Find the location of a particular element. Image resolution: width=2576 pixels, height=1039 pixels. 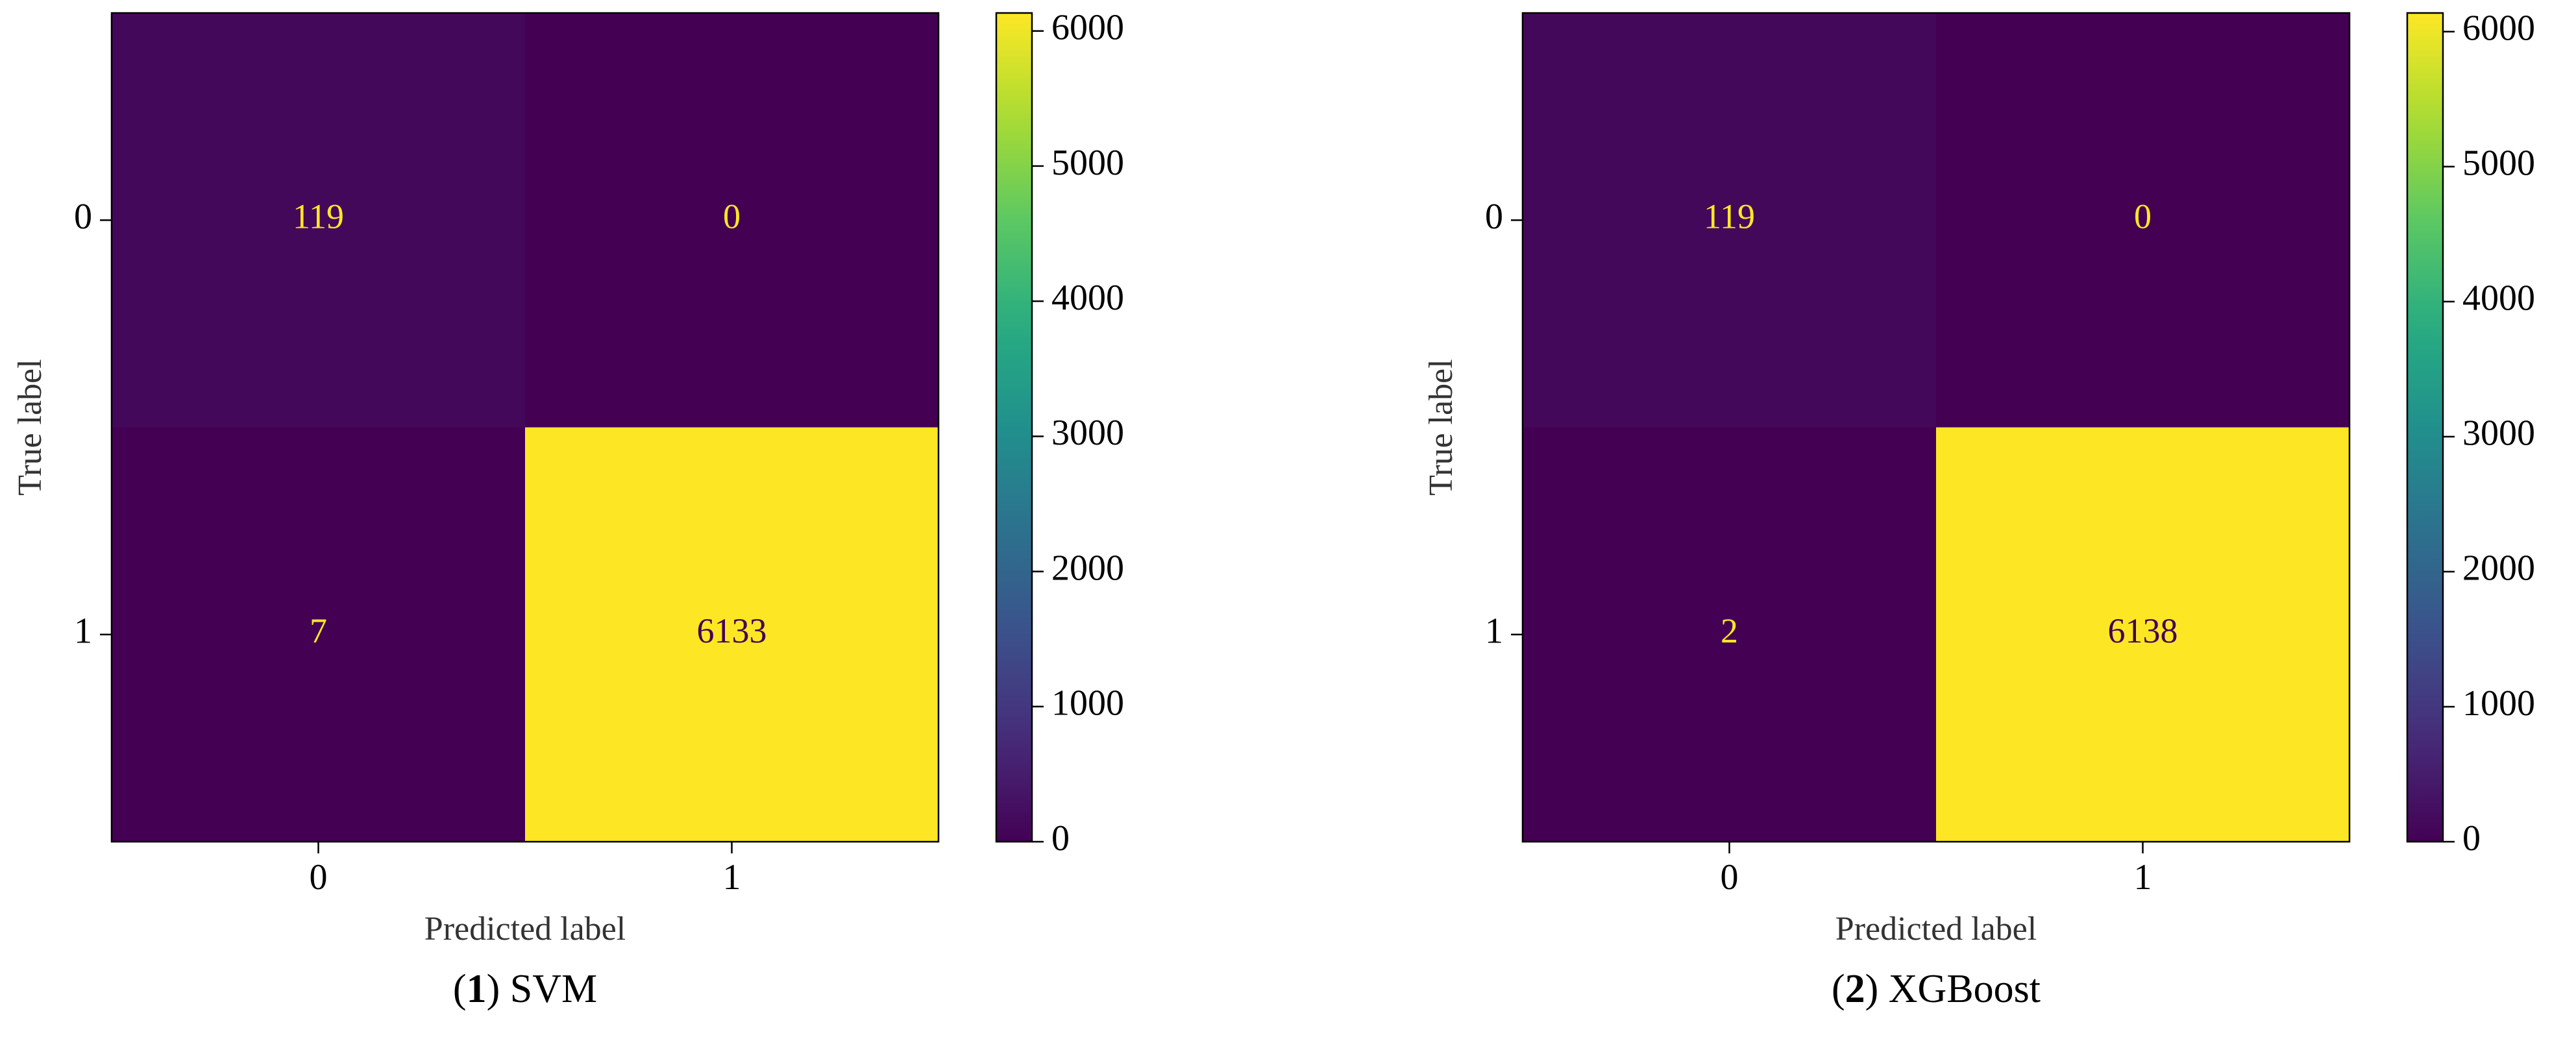

cell-label: 7 is located at coordinates (318, 631).